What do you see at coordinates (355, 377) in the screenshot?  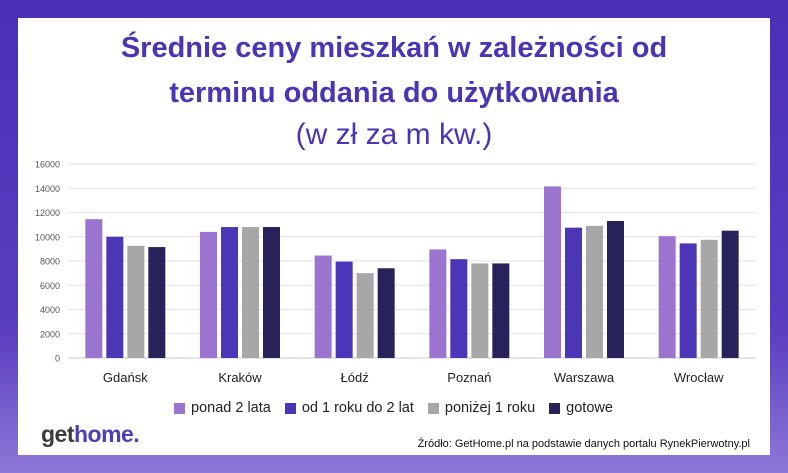 I see `x-tick-label: Łódź` at bounding box center [355, 377].